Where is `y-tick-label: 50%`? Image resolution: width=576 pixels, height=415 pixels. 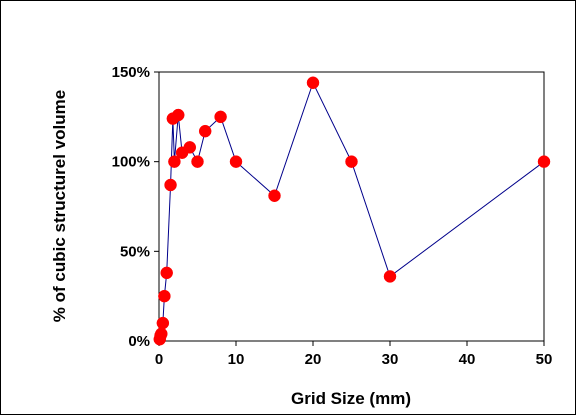
y-tick-label: 50% is located at coordinates (135, 251).